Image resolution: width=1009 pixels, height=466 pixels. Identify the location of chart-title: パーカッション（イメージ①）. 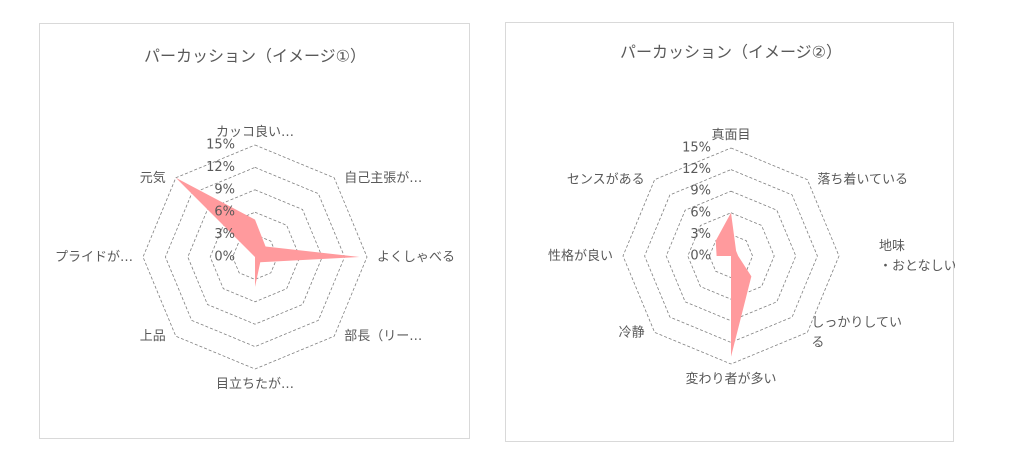
(255, 56).